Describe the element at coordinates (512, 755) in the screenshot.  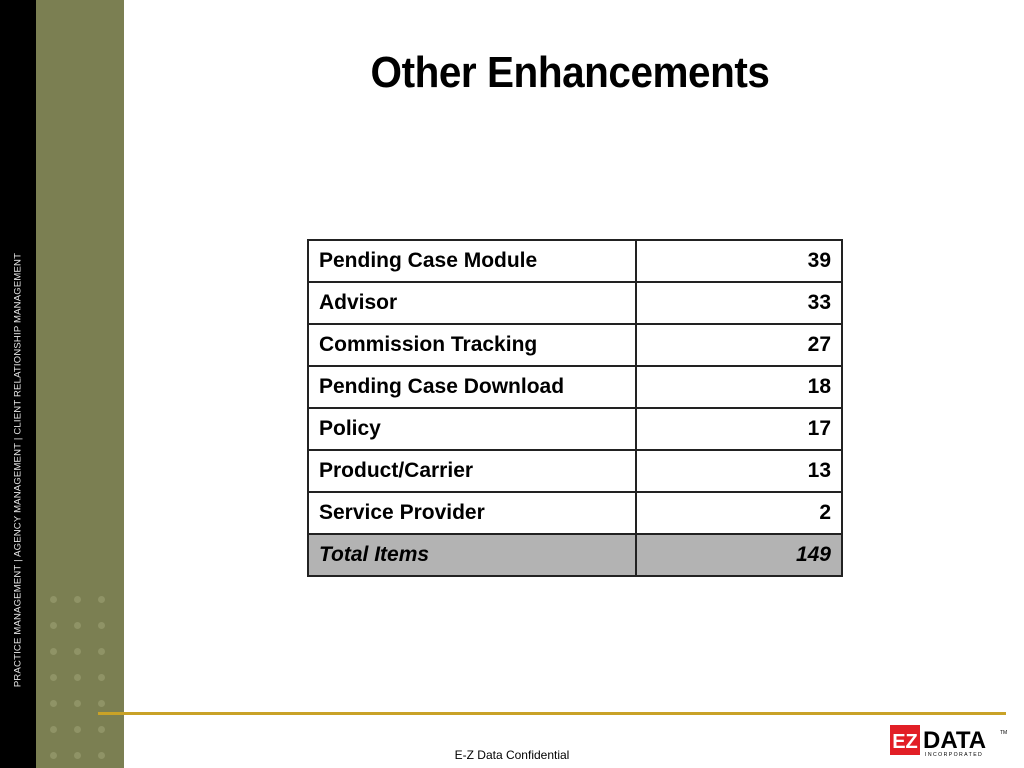
I see `footer-confidential: E-Z Data Confidential` at that location.